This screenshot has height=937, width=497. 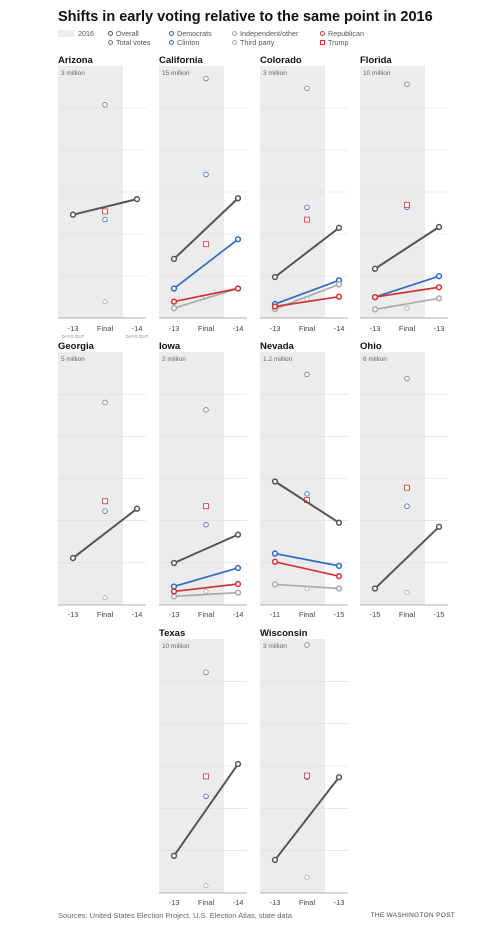 What do you see at coordinates (278, 359) in the screenshot?
I see `scale-label-nevada: 1.2 million` at bounding box center [278, 359].